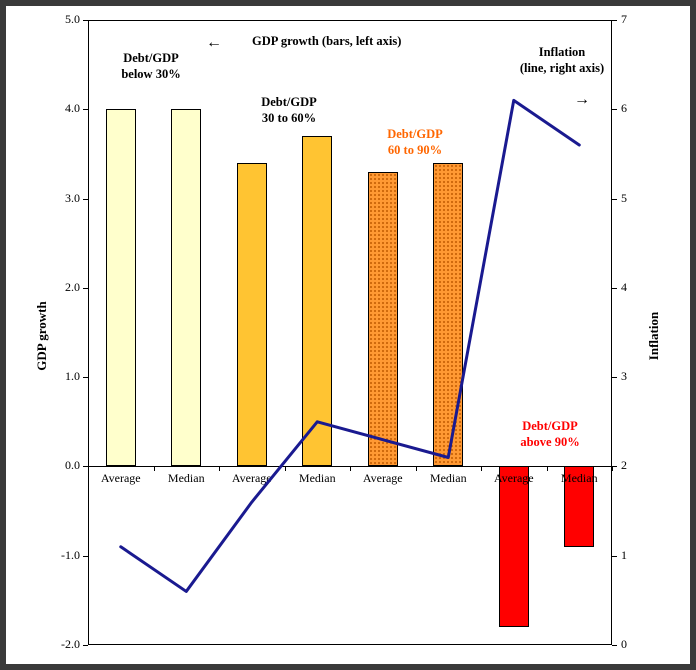 Image resolution: width=696 pixels, height=670 pixels. I want to click on left-axis-tick-label: 2.0, so click(72, 286).